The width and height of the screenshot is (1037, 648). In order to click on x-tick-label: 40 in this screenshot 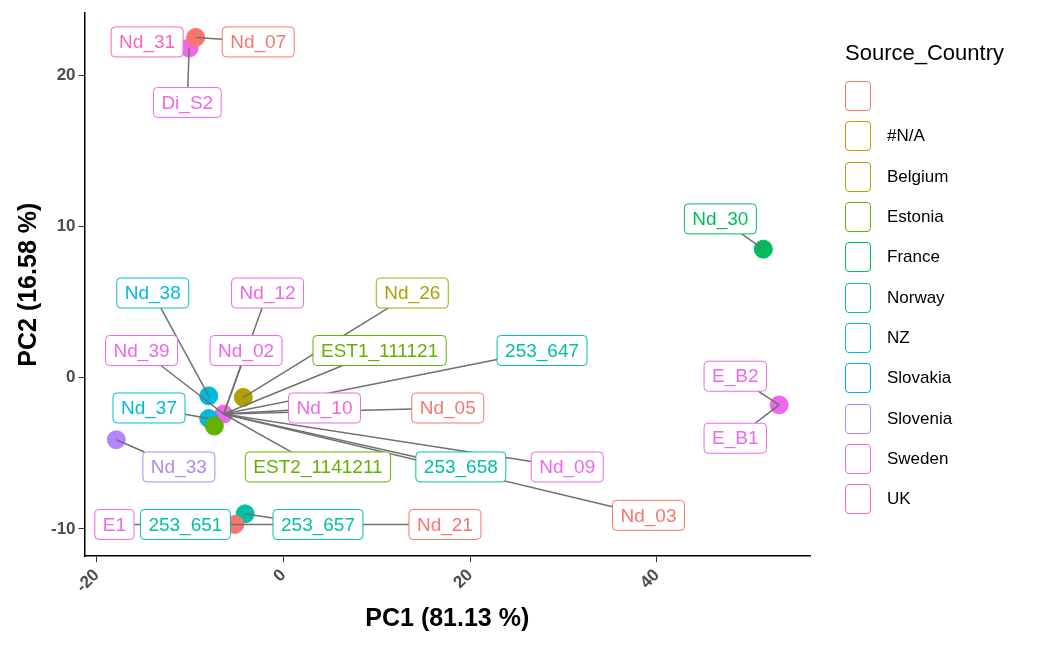, I will do `click(650, 578)`.